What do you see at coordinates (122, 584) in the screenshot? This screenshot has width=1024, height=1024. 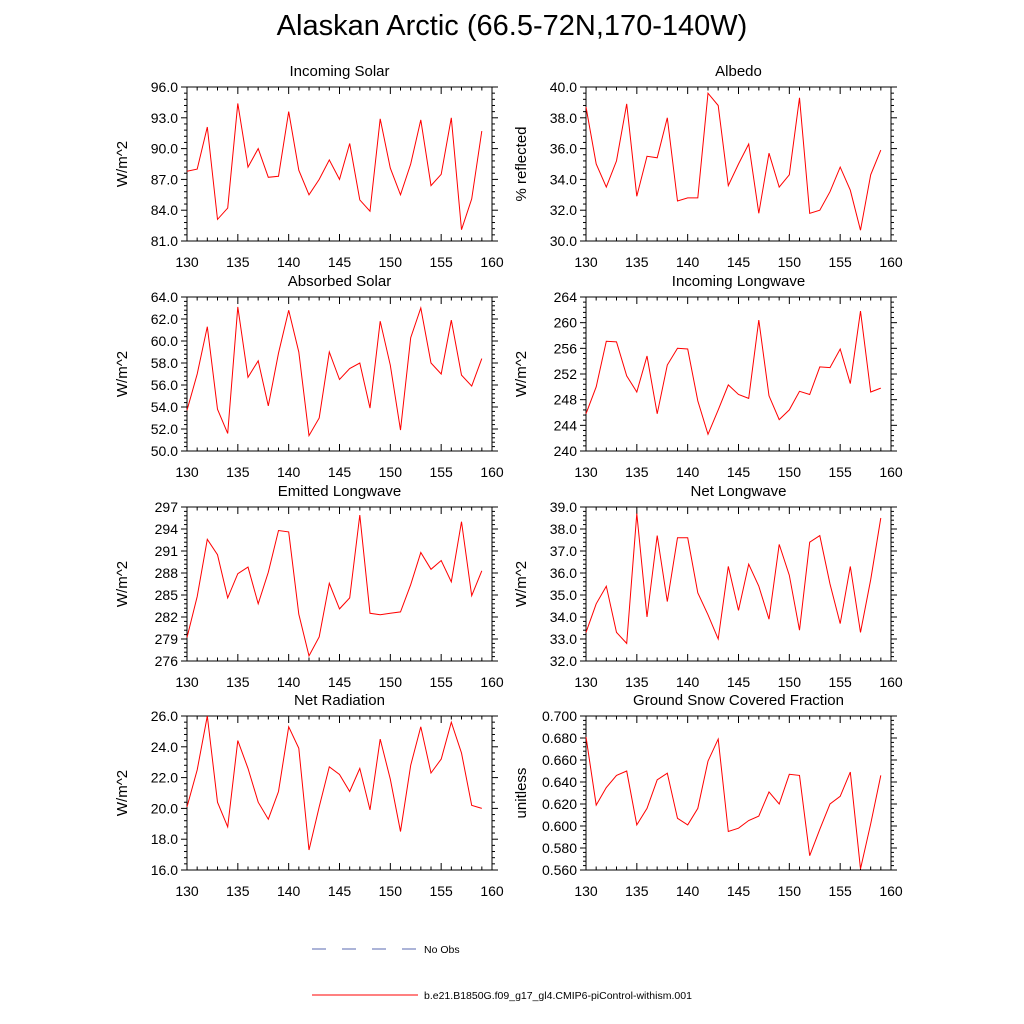 I see `chart-5-ylabel: W/m^2` at bounding box center [122, 584].